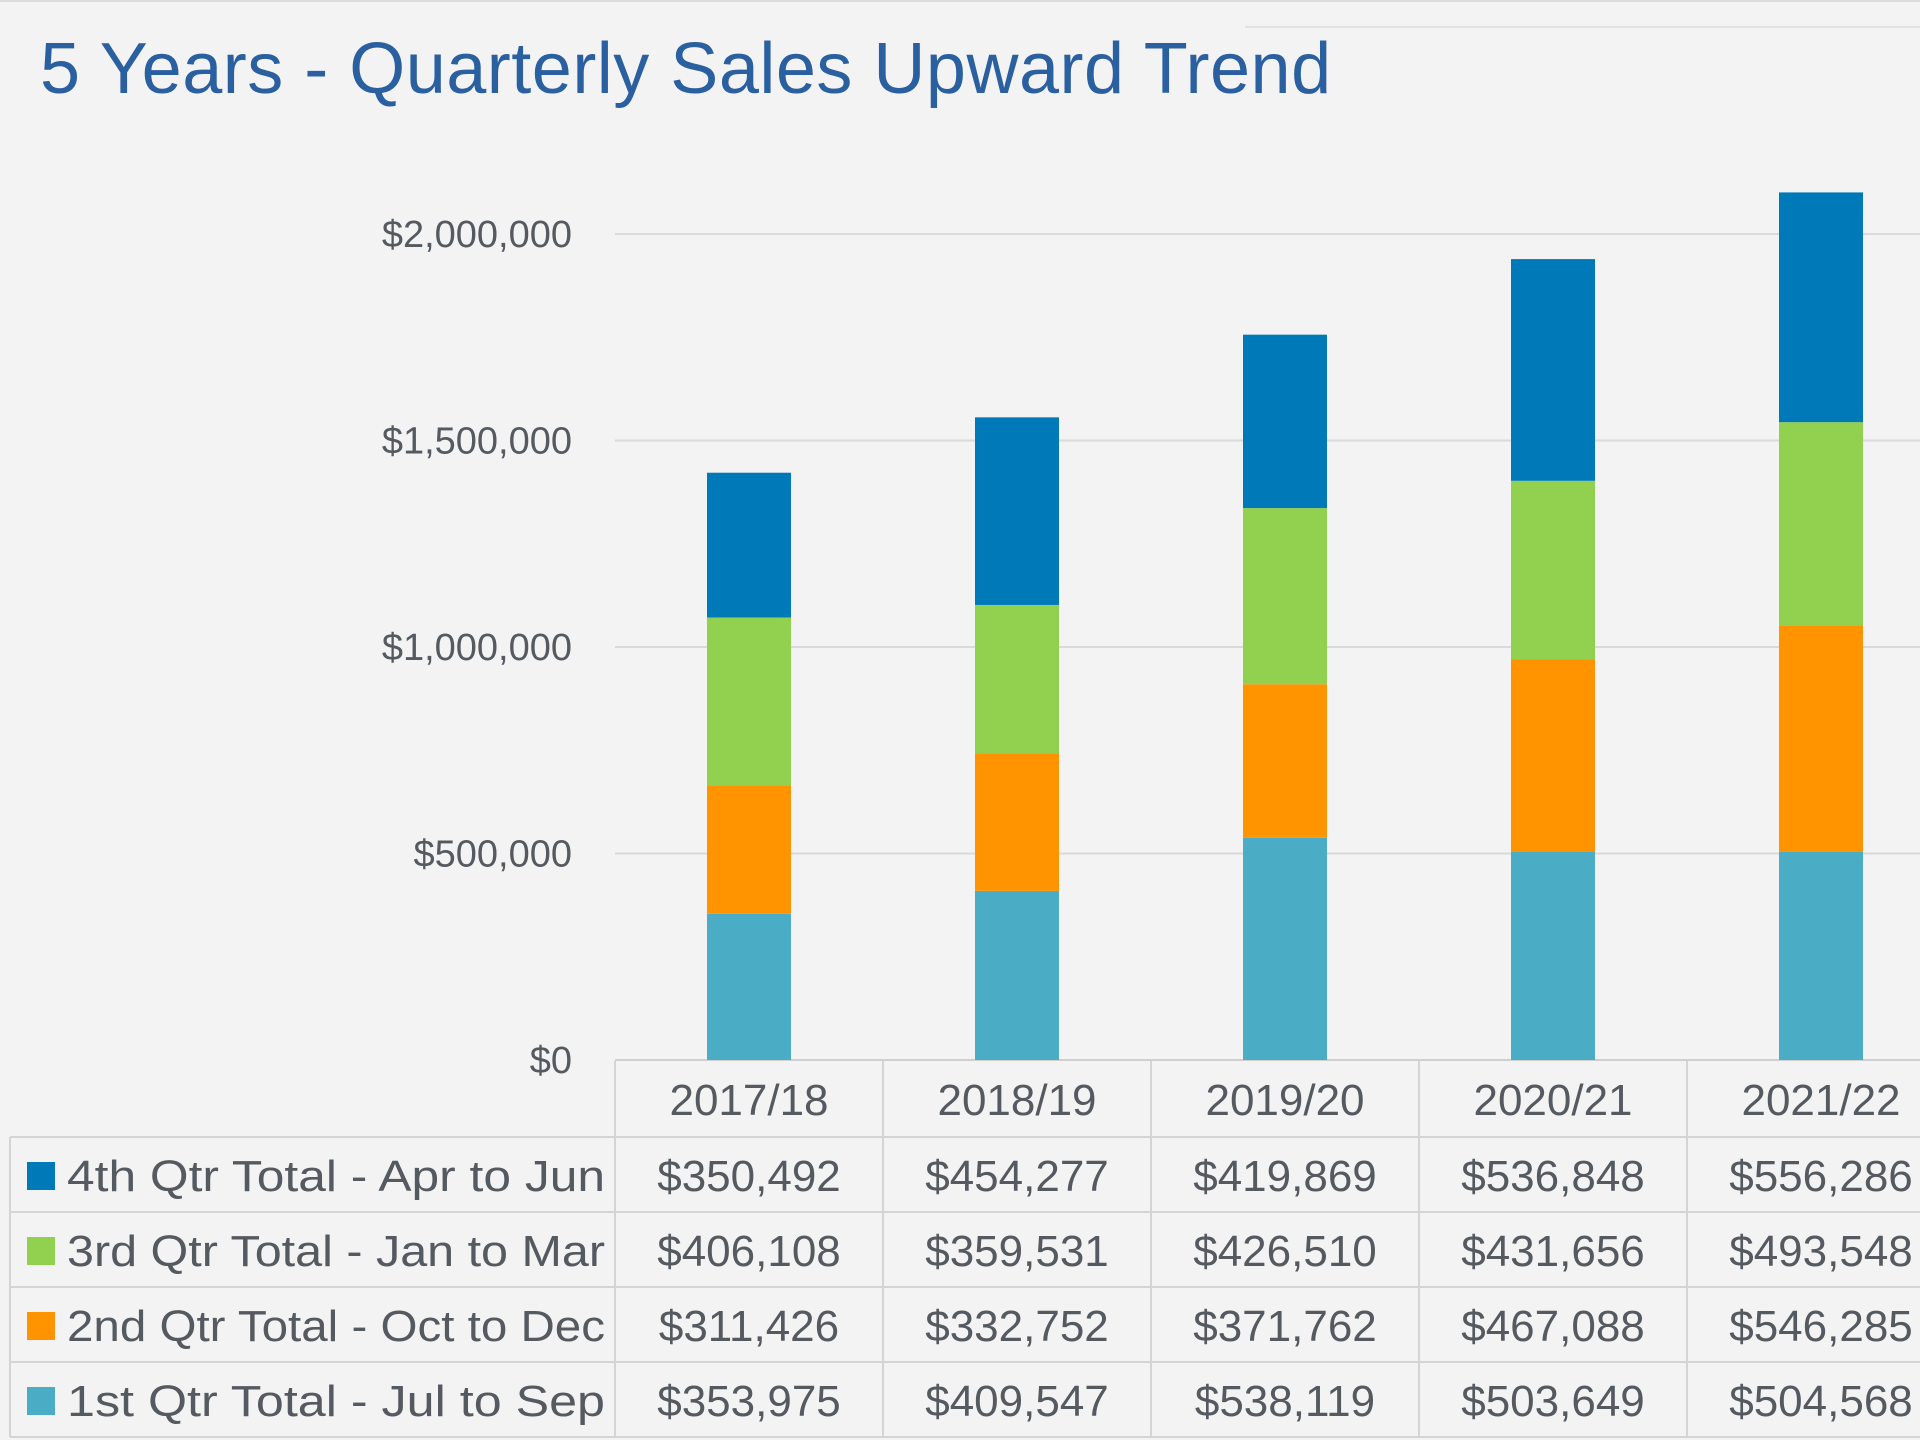 The height and width of the screenshot is (1440, 1920). What do you see at coordinates (1285, 1251) in the screenshot?
I see `data-label: $426,510` at bounding box center [1285, 1251].